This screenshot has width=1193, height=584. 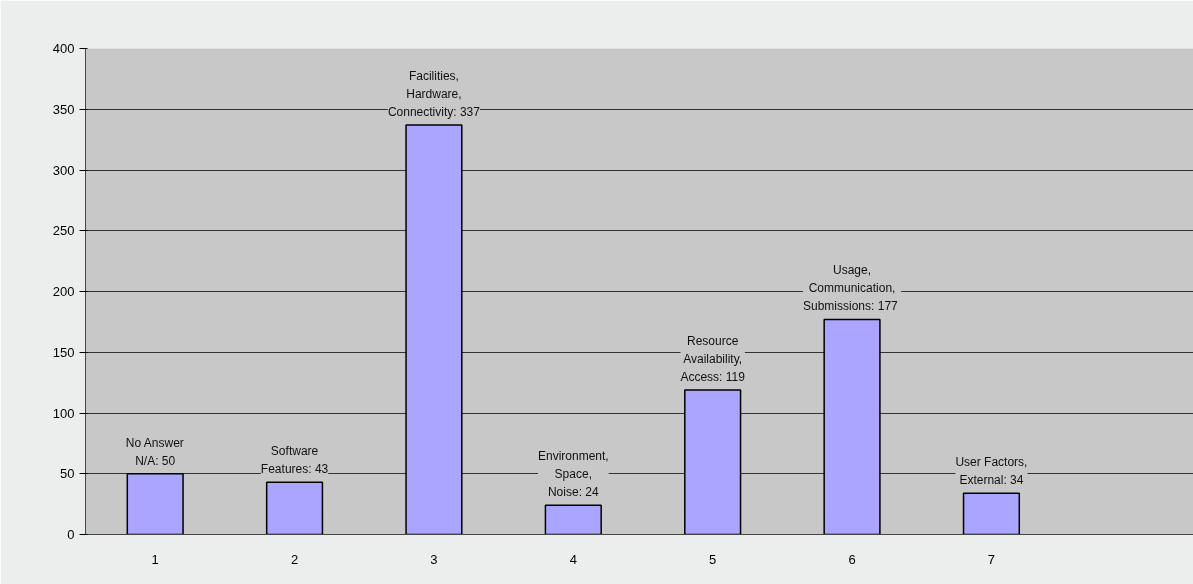 What do you see at coordinates (63, 109) in the screenshot?
I see `y-tick-label: 350` at bounding box center [63, 109].